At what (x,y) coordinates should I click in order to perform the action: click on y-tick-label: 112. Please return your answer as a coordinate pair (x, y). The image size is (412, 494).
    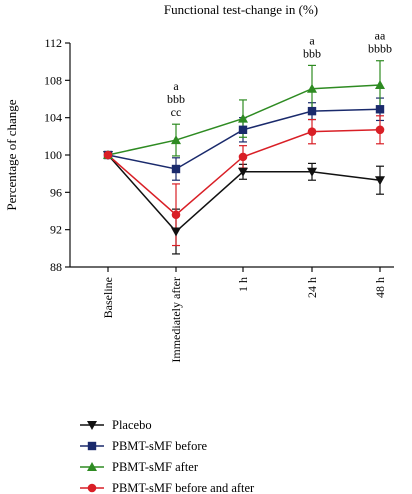
    Looking at the image, I should click on (53, 43).